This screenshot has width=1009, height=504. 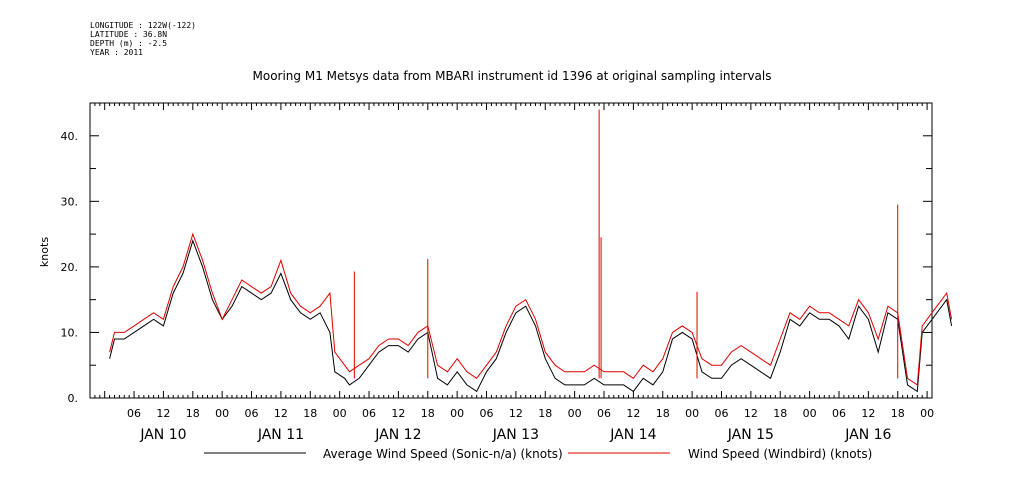 I want to click on day-label: JAN 12, so click(x=397, y=435).